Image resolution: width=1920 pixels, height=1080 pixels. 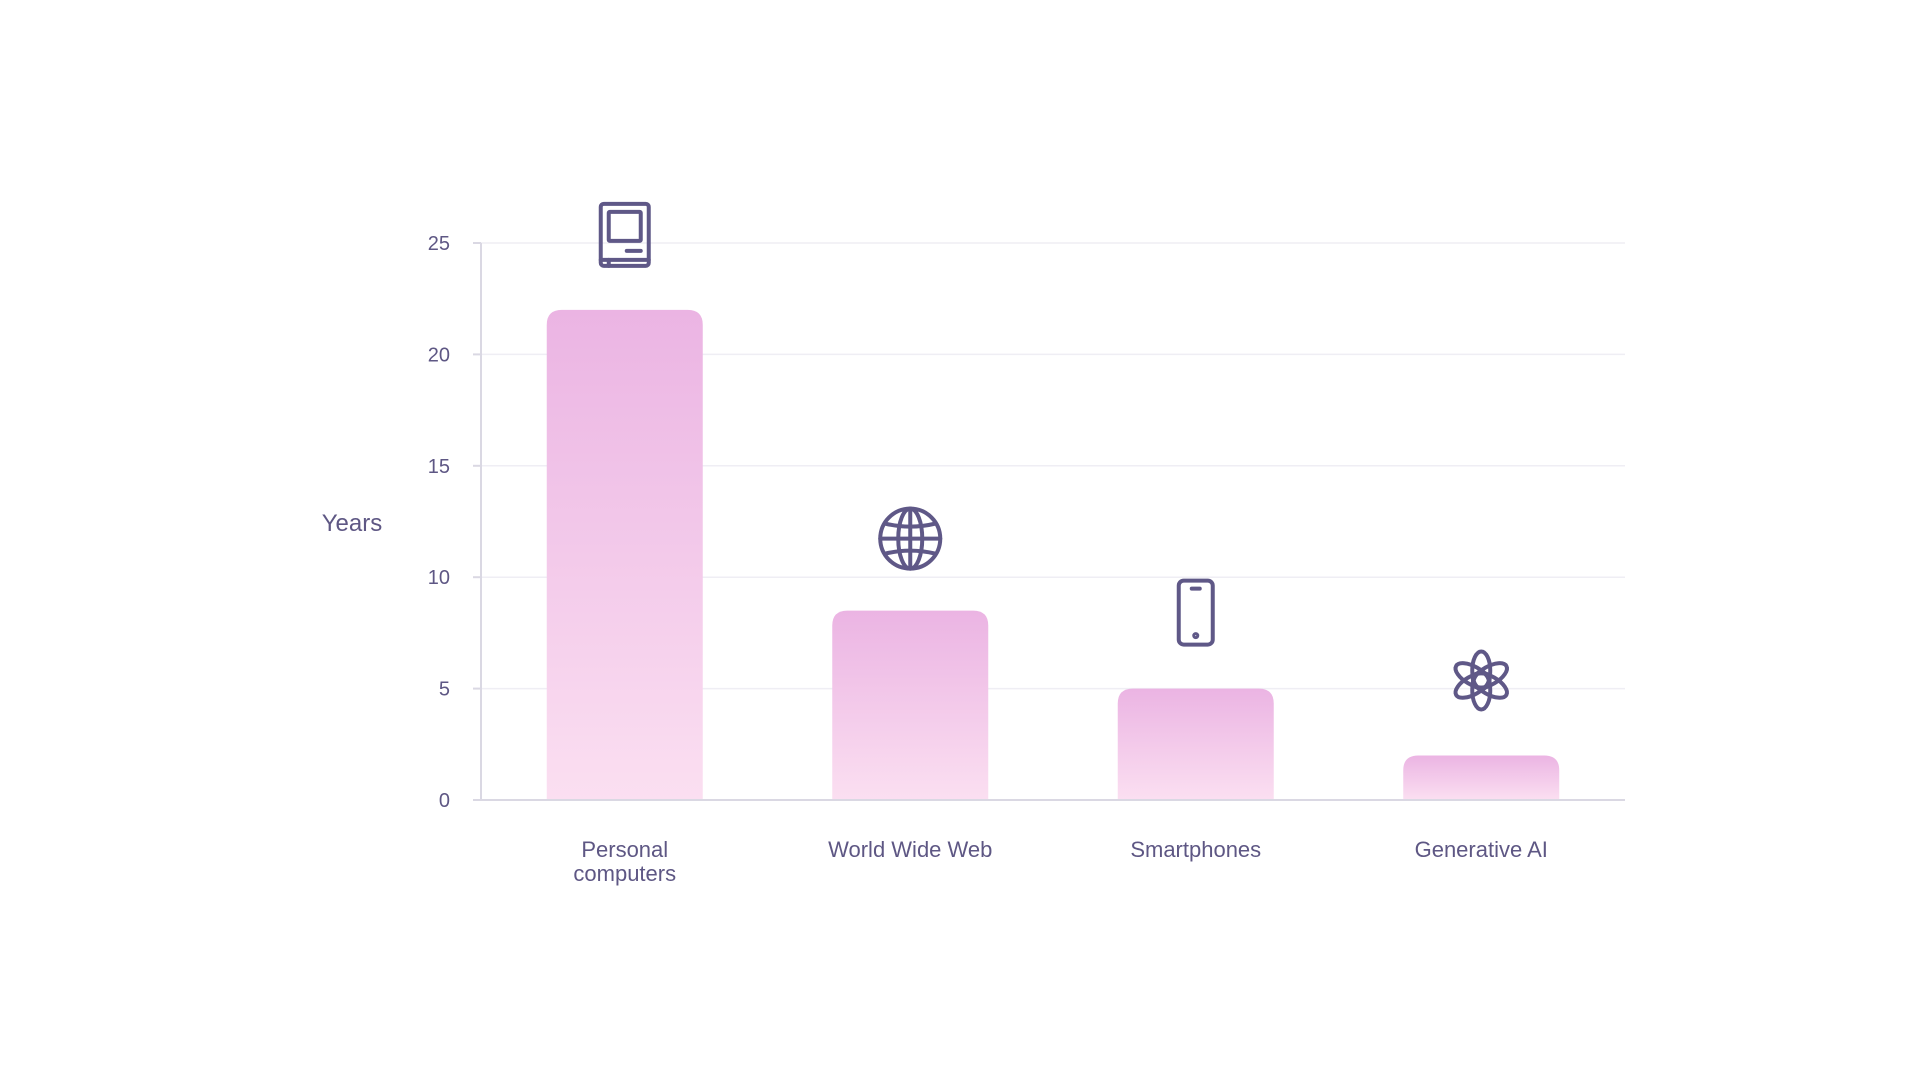 I want to click on y-tick-label: 0, so click(x=444, y=801).